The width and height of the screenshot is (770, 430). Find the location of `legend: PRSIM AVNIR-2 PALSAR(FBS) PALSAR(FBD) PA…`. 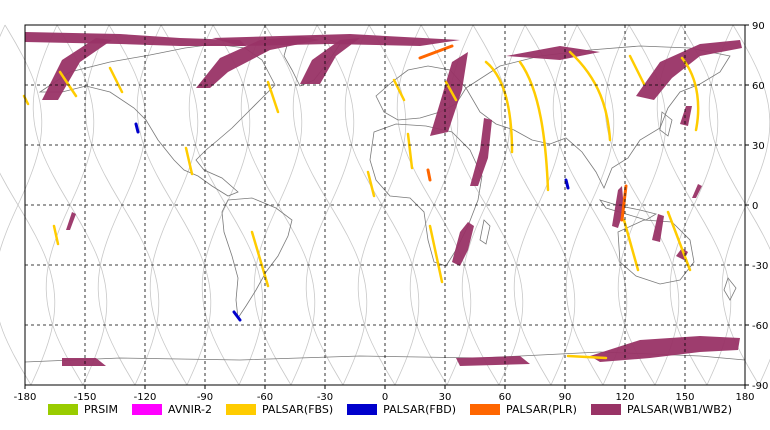

legend: PRSIM AVNIR-2 PALSAR(FBS) PALSAR(FBD) PA… is located at coordinates (397, 409).